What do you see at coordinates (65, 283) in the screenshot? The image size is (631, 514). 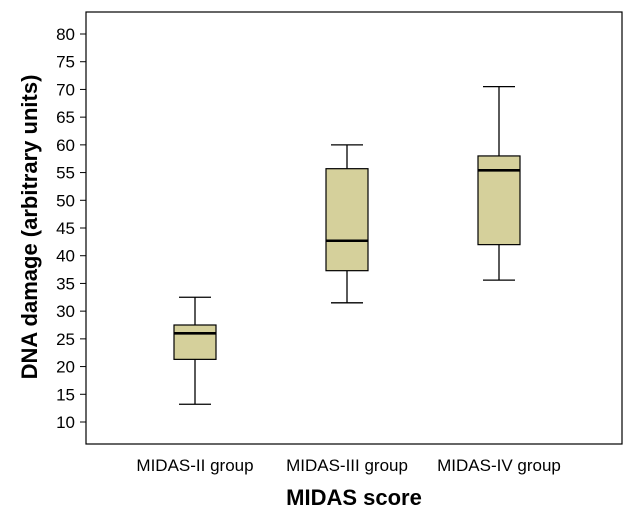 I see `y-tick-label: 35` at bounding box center [65, 283].